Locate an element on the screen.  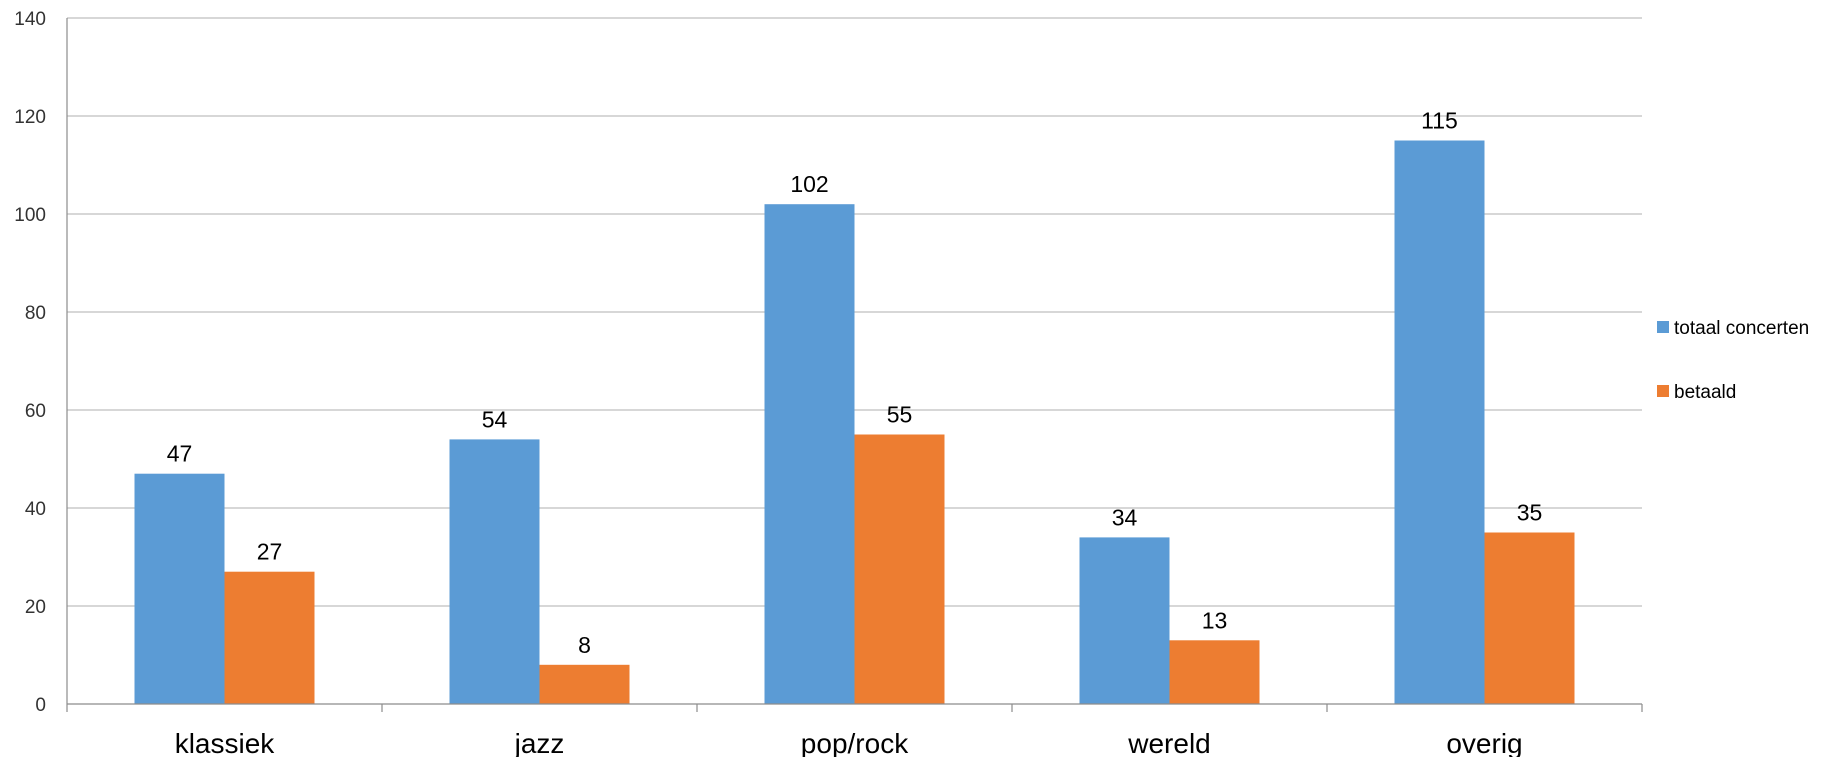
bar-wereld-totaal-concerten is located at coordinates (1124, 620).